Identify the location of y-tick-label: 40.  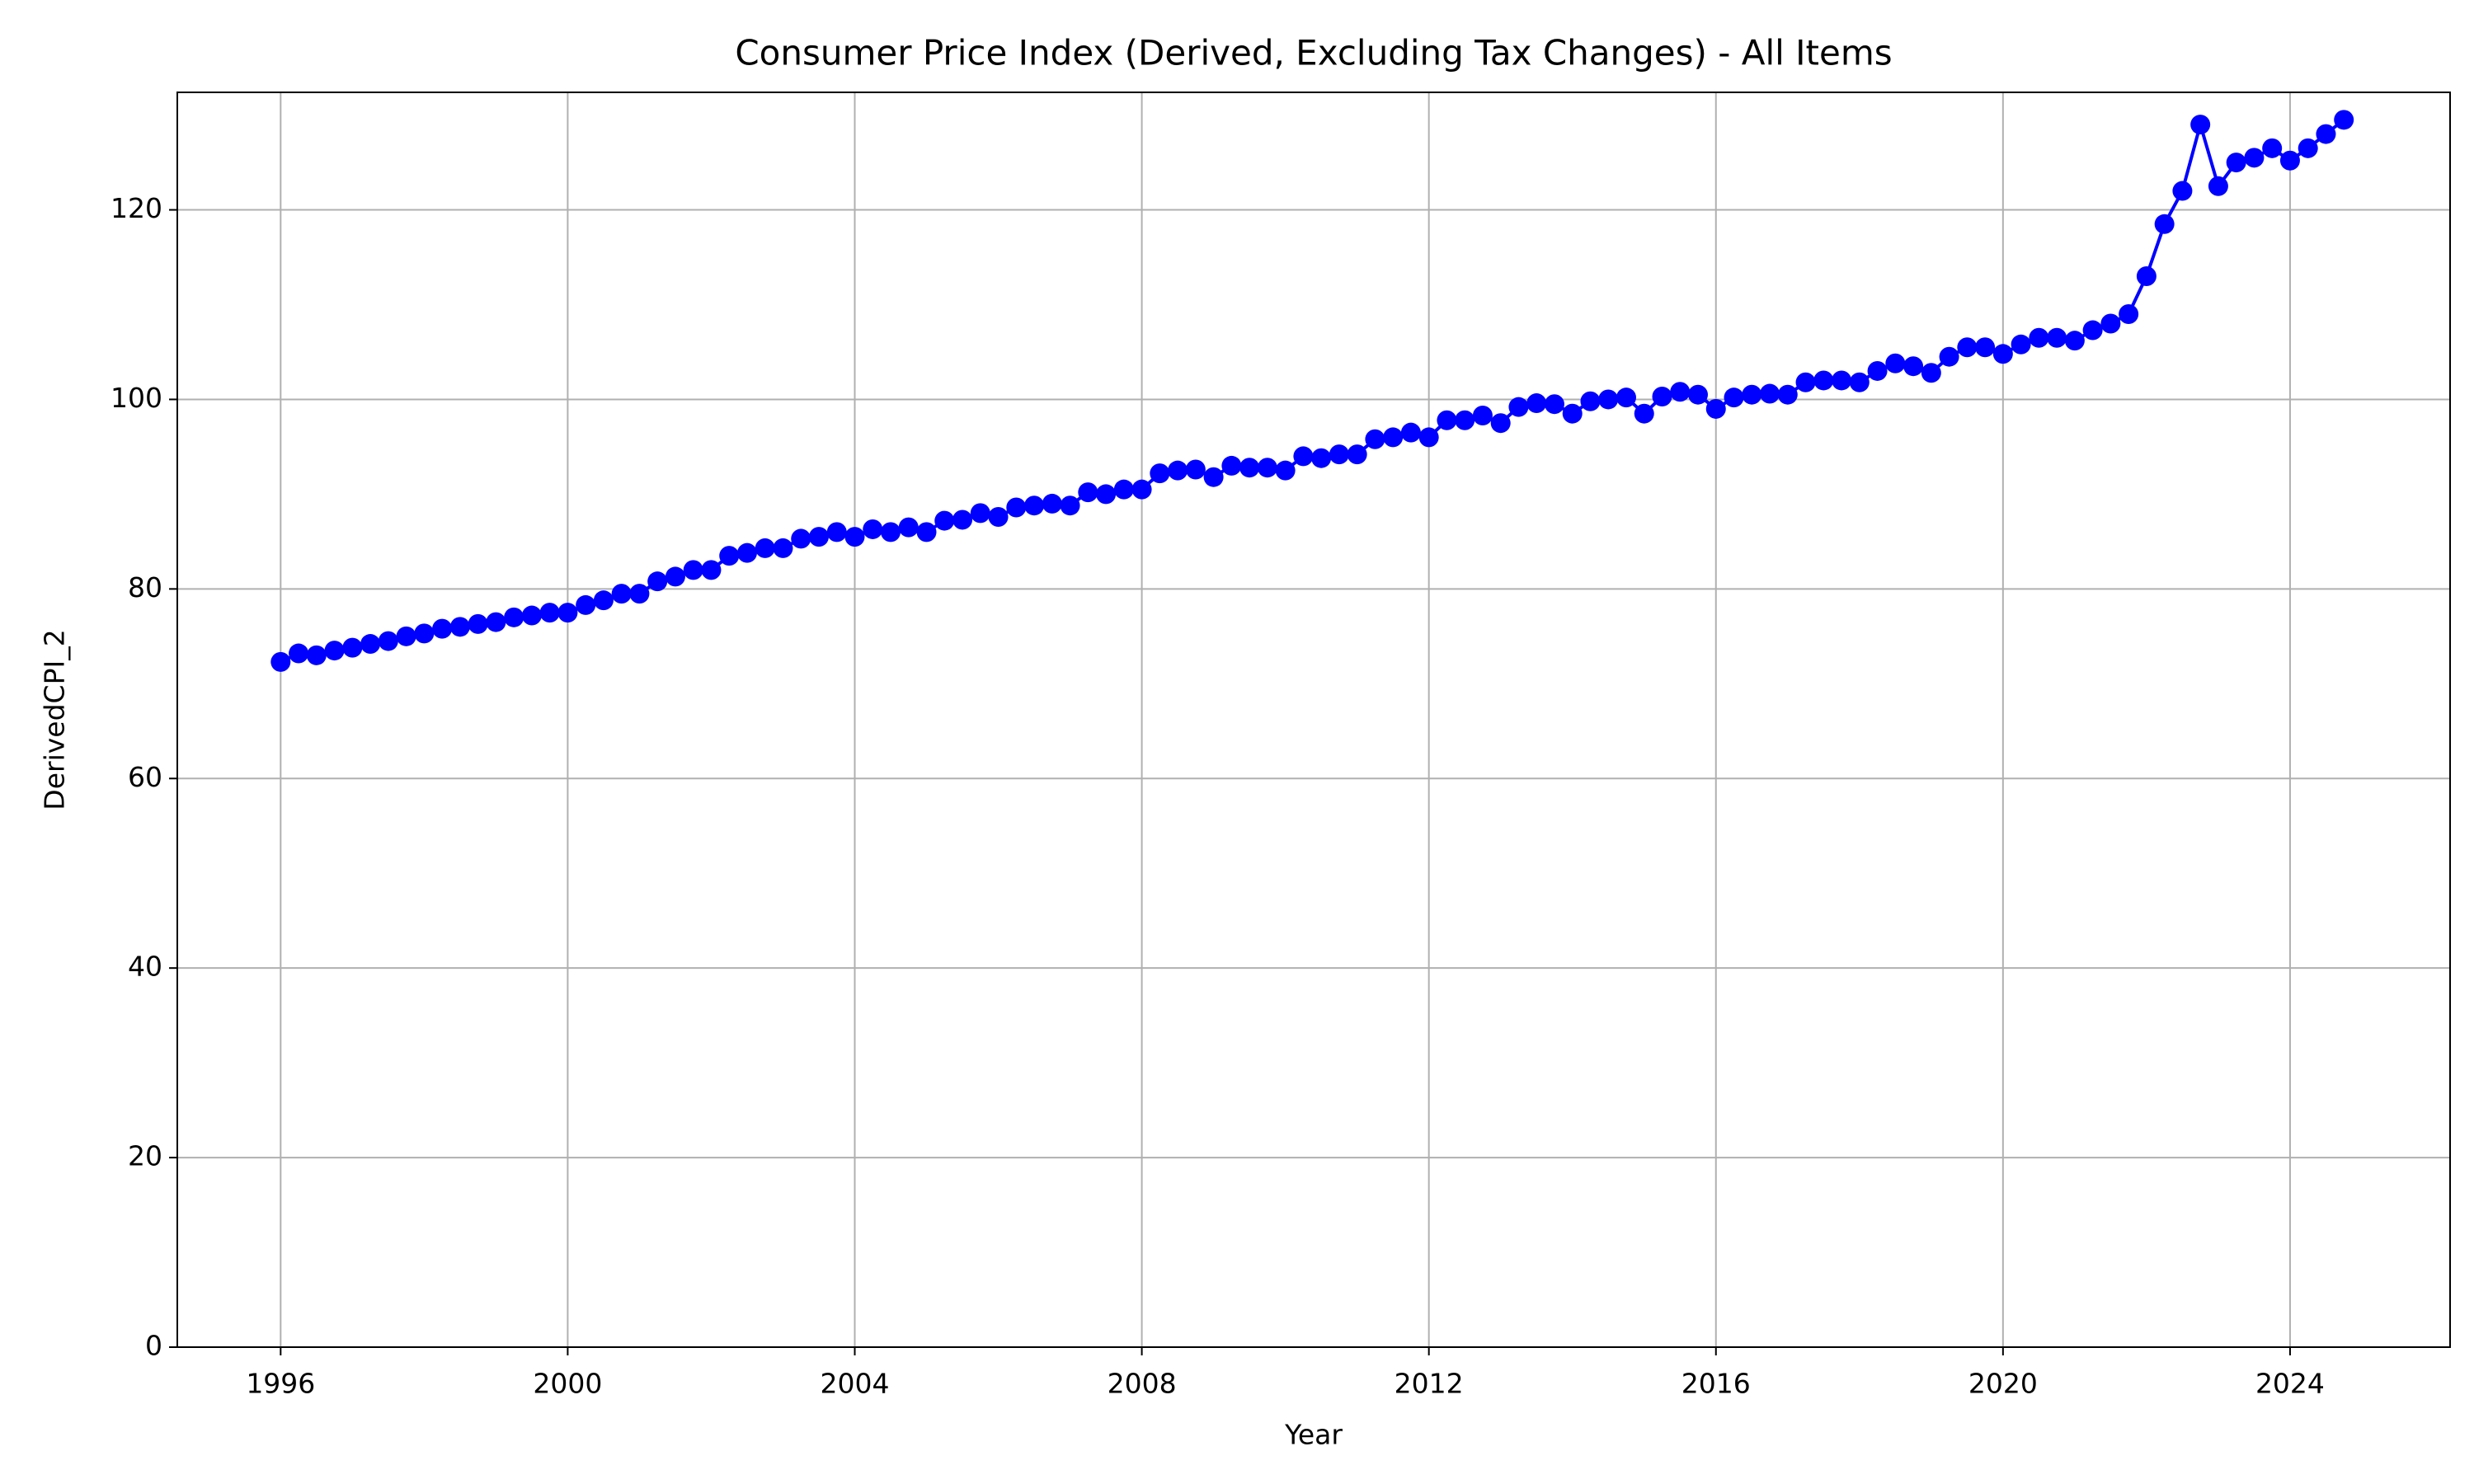
(145, 967).